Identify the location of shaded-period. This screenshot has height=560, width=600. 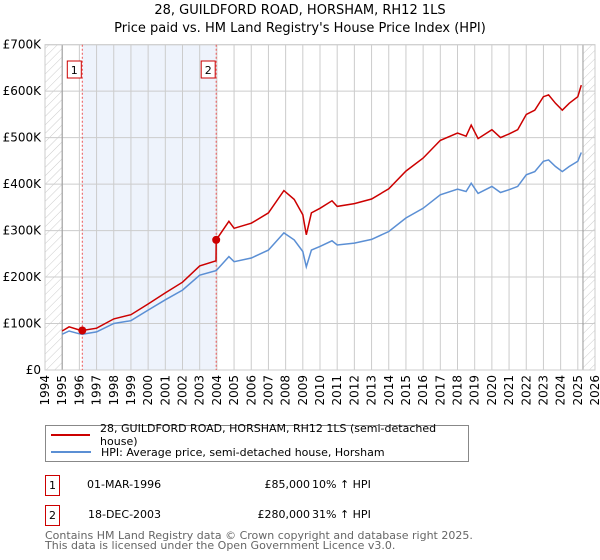
(149, 207).